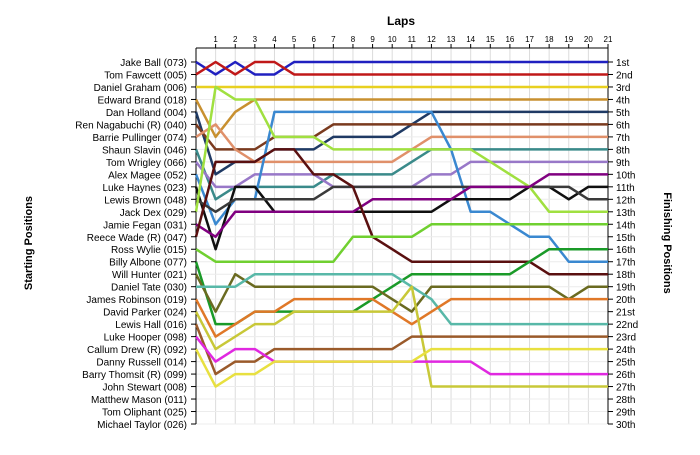 This screenshot has width=700, height=455. Describe the element at coordinates (145, 75) in the screenshot. I see `starting-grid-label: Tom Fawcett (005)` at that location.